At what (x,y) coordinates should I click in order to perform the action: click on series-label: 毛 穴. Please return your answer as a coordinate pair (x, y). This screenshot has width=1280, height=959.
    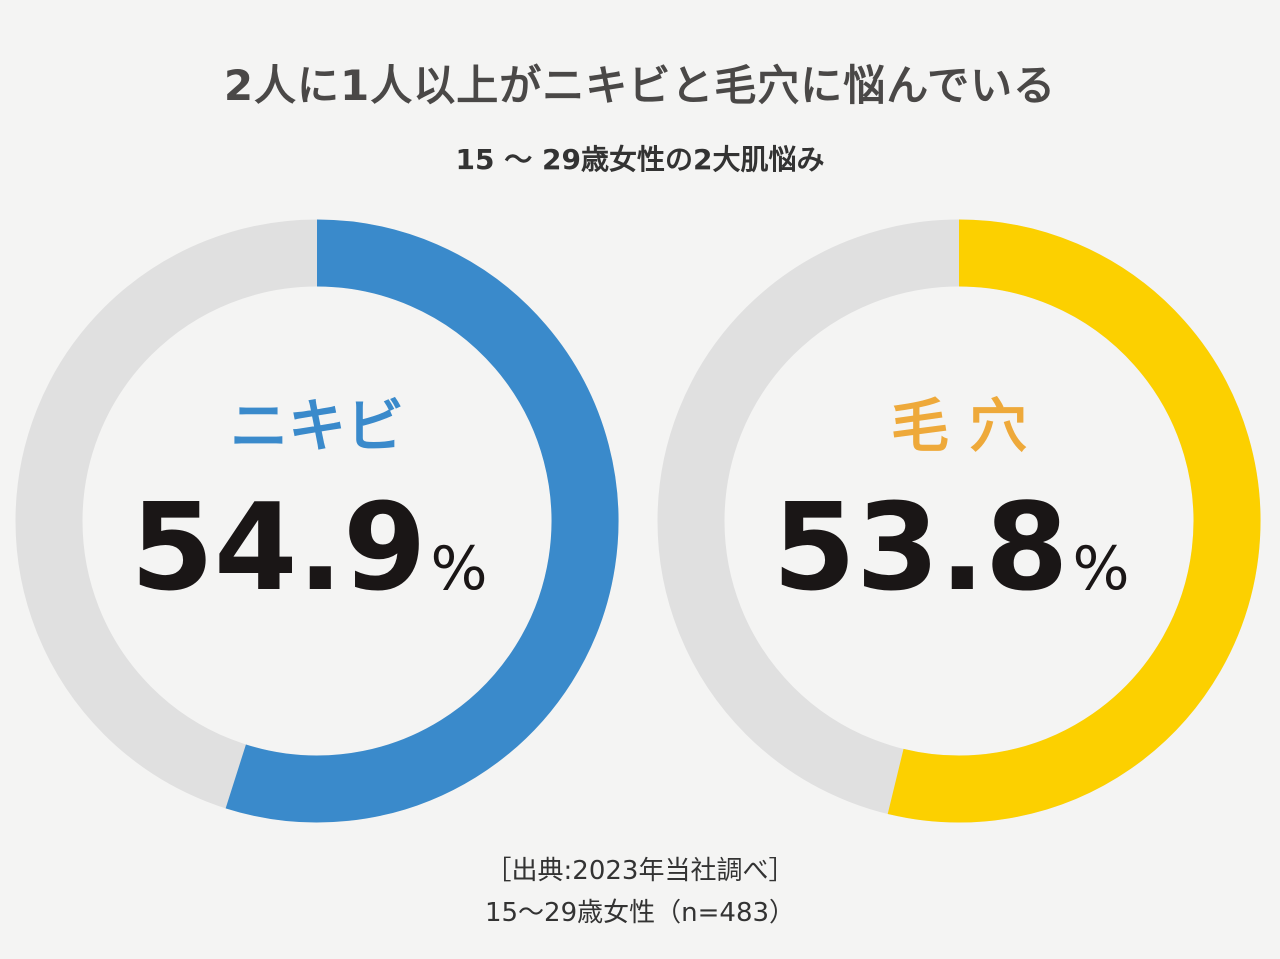
    Looking at the image, I should click on (959, 426).